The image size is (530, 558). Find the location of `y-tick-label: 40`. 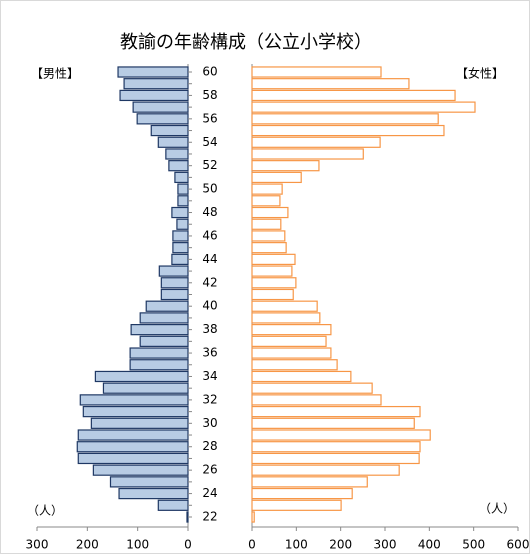

y-tick-label: 40 is located at coordinates (209, 306).